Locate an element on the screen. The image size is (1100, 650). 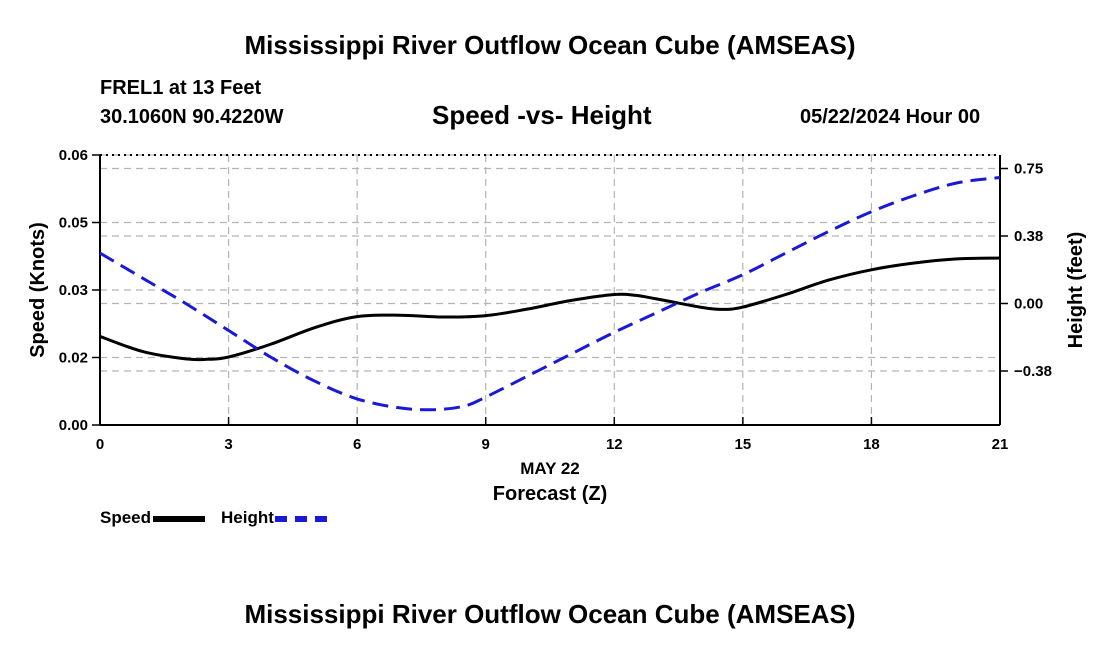
y2-tick-label: 0.75 is located at coordinates (1028, 169).